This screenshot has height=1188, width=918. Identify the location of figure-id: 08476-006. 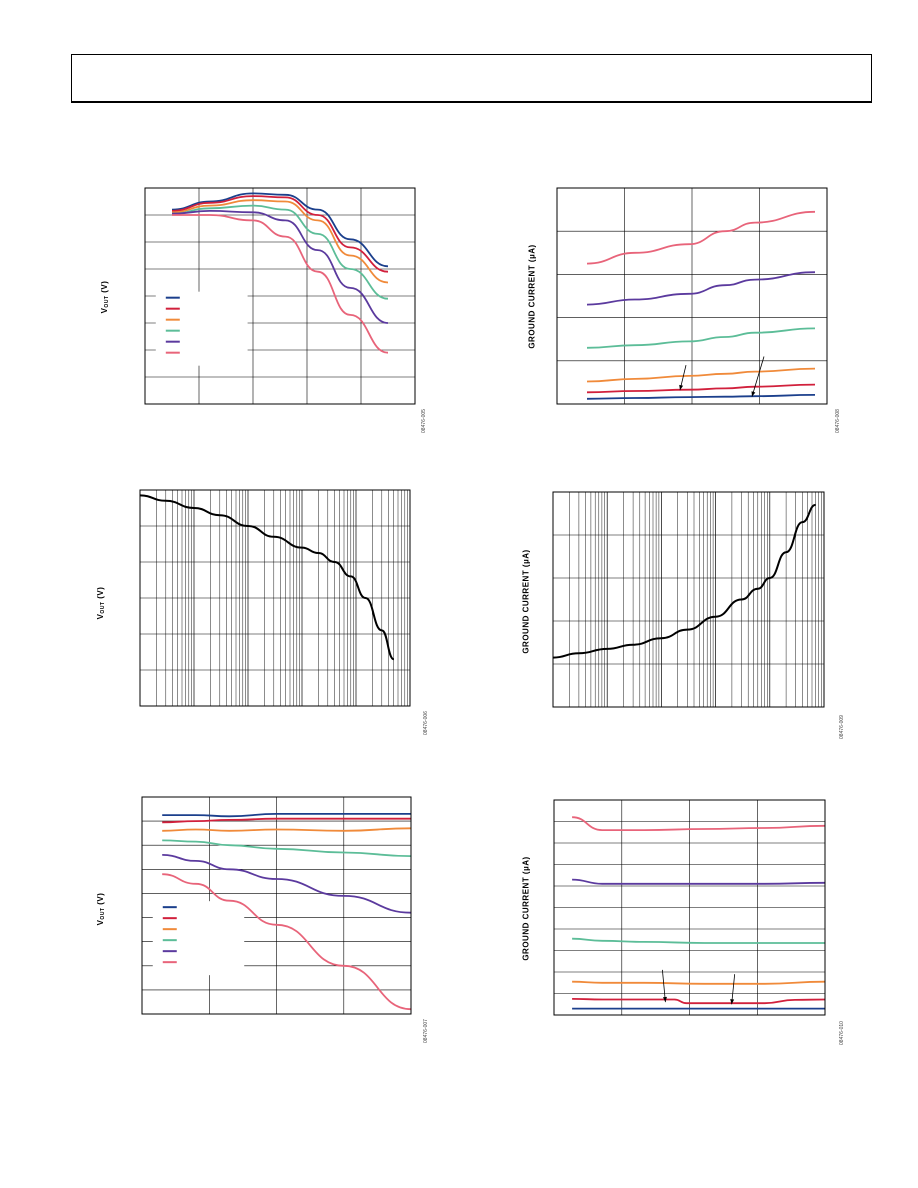
(426, 723).